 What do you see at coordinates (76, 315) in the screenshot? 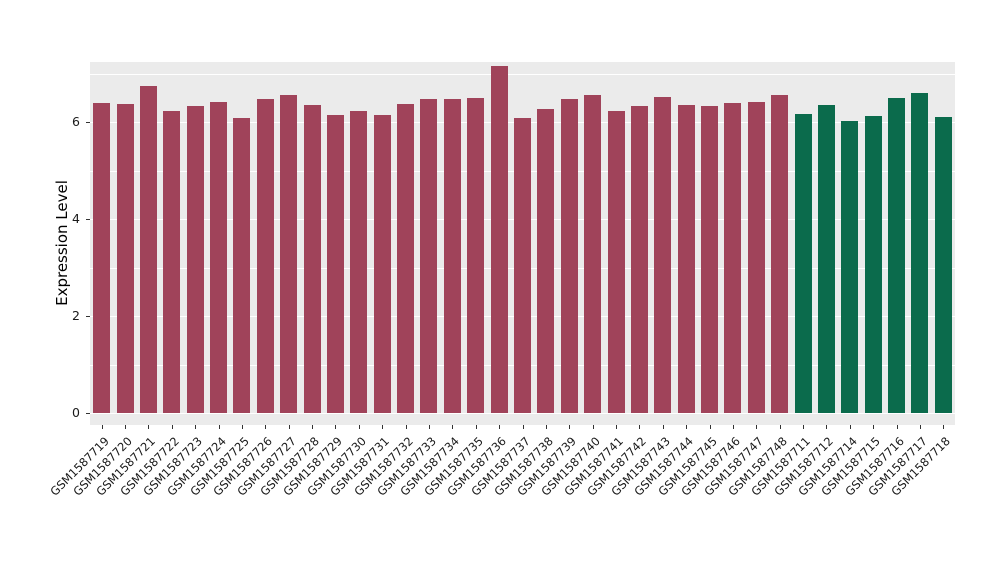
I see `y-tick-label: 2` at bounding box center [76, 315].